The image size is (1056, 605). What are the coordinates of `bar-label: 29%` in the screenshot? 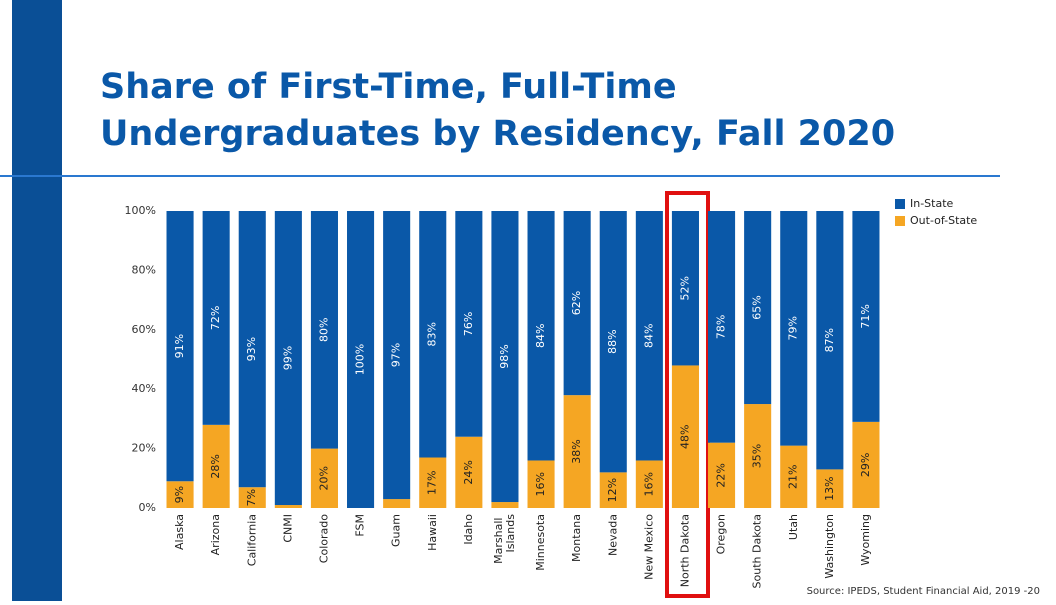 It's located at (865, 465).